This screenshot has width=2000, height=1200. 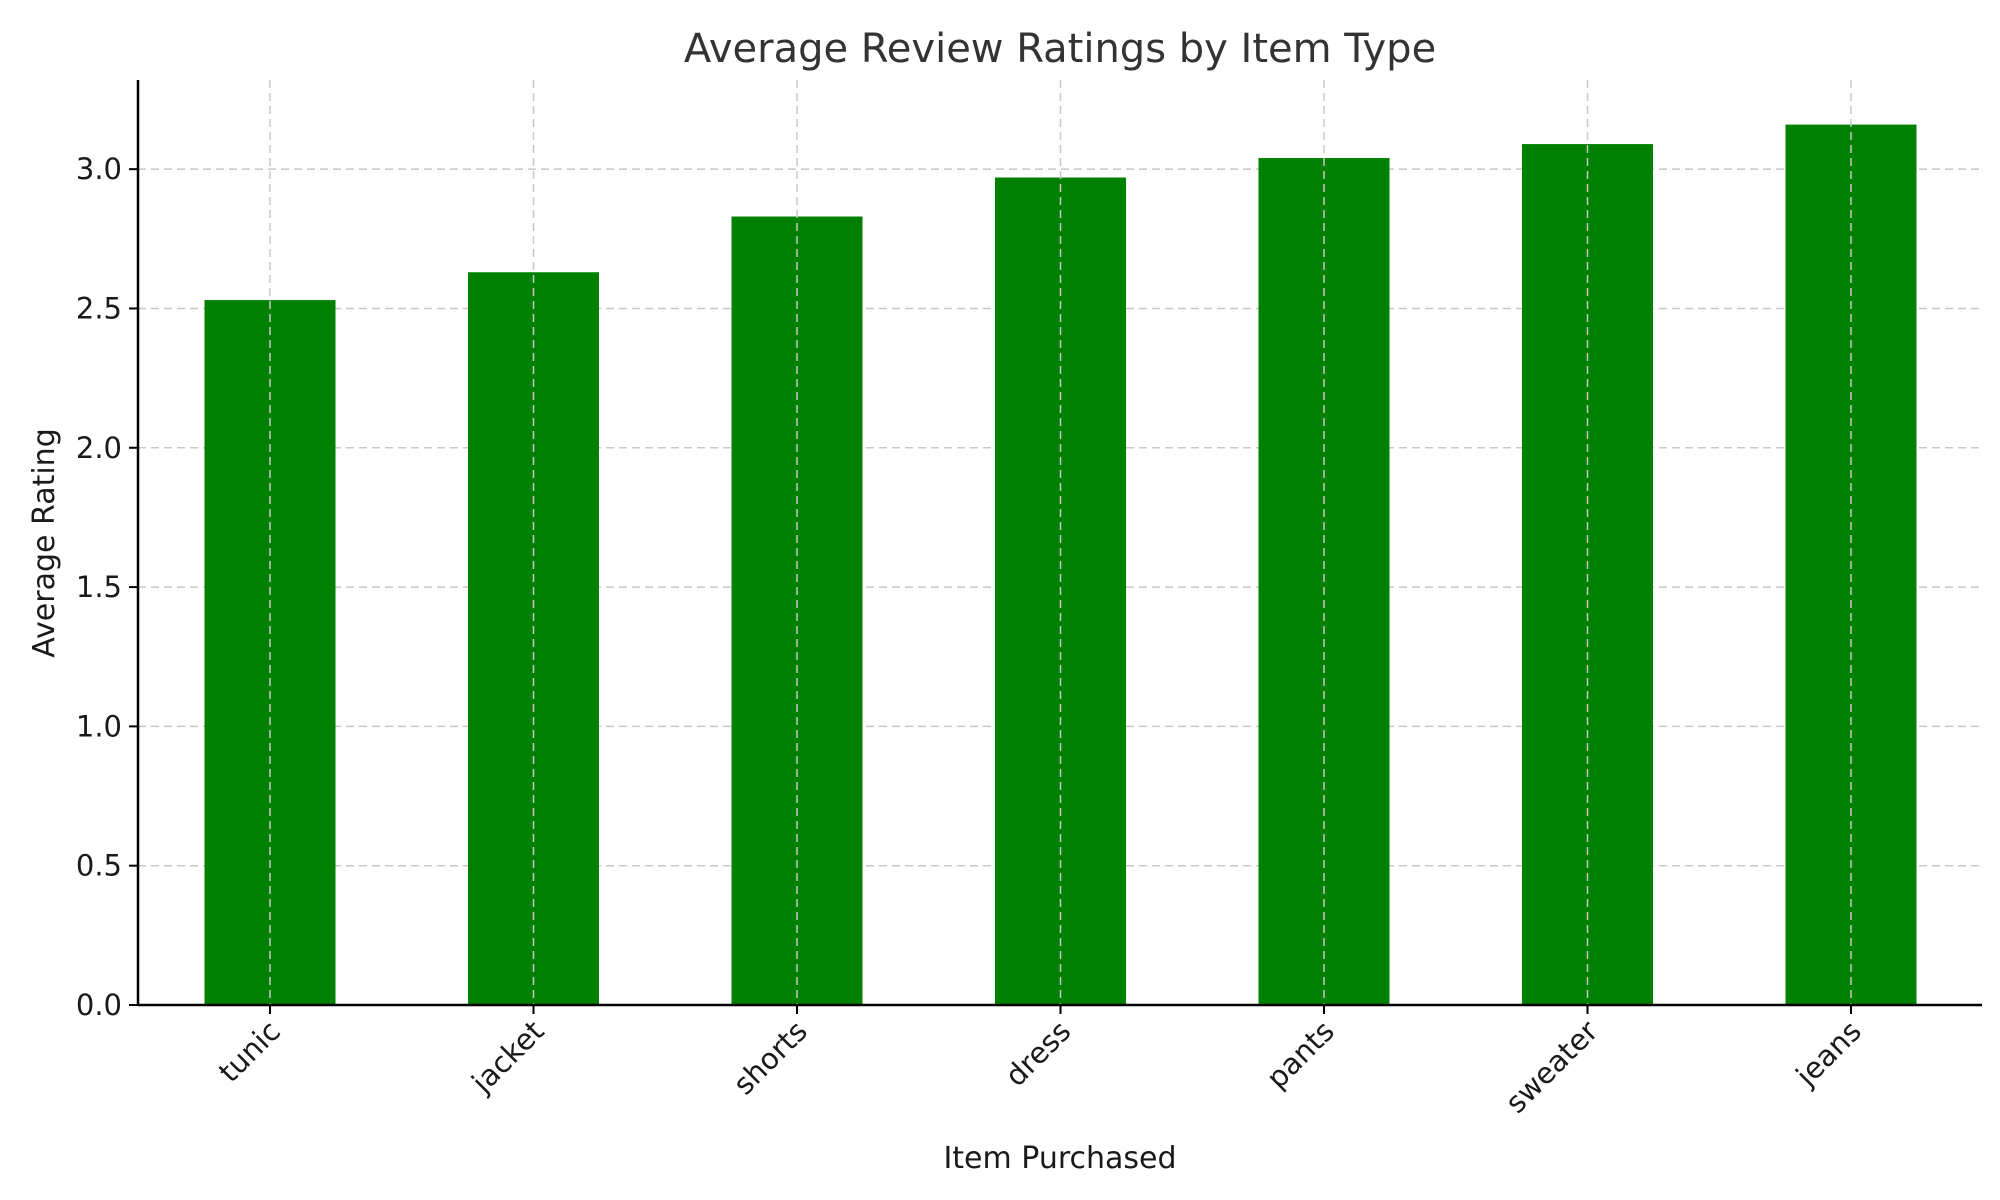 What do you see at coordinates (1300, 1054) in the screenshot?
I see `x-tick-label-pants: pants` at bounding box center [1300, 1054].